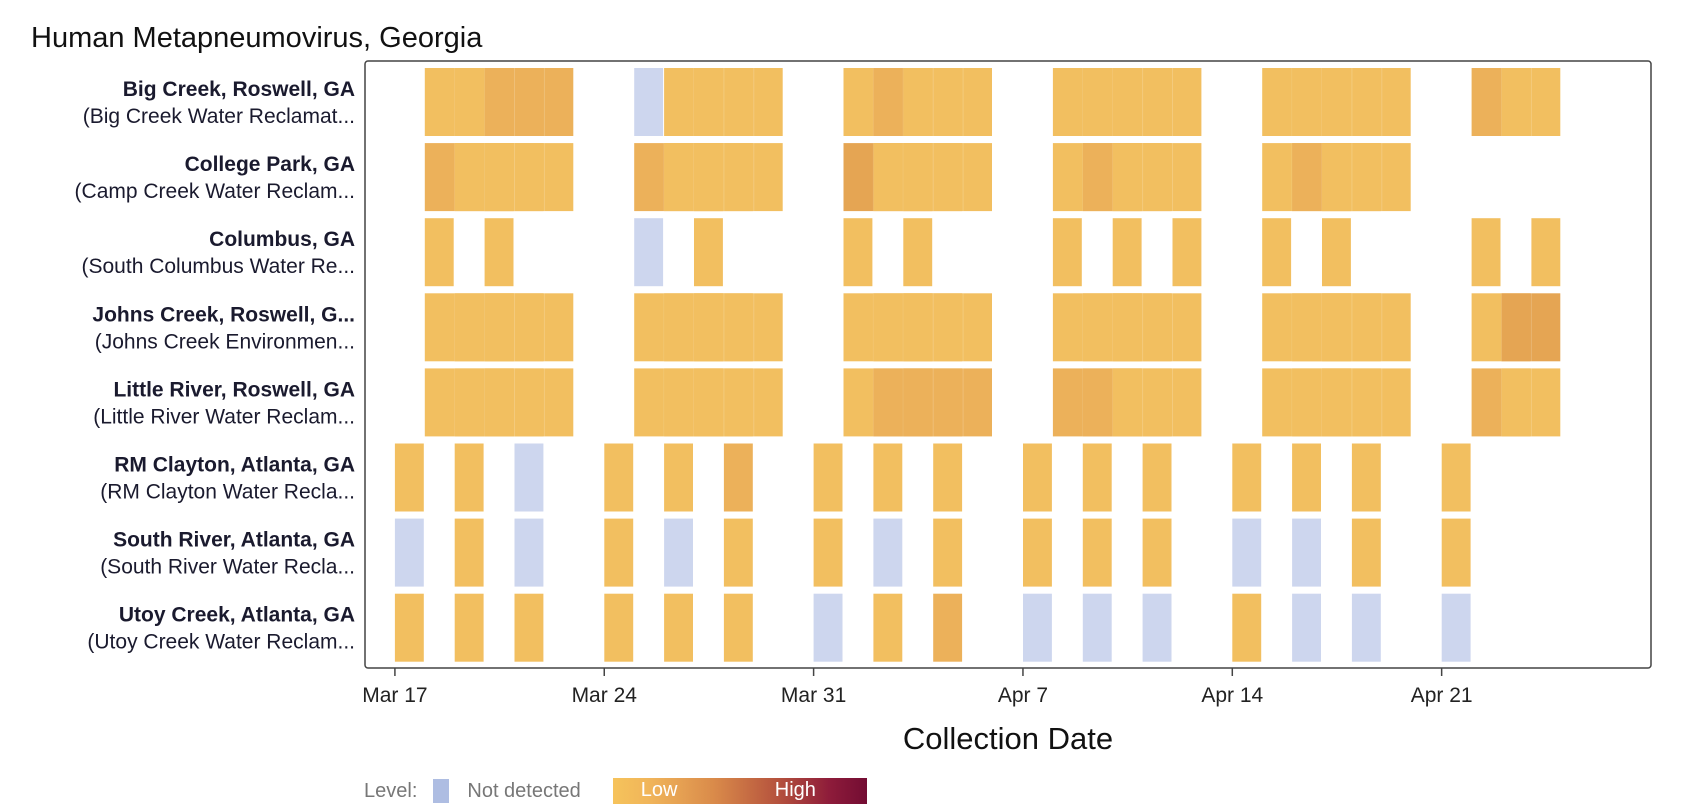 This screenshot has height=810, width=1702. Describe the element at coordinates (795, 790) in the screenshot. I see `legend-high-label: High` at that location.